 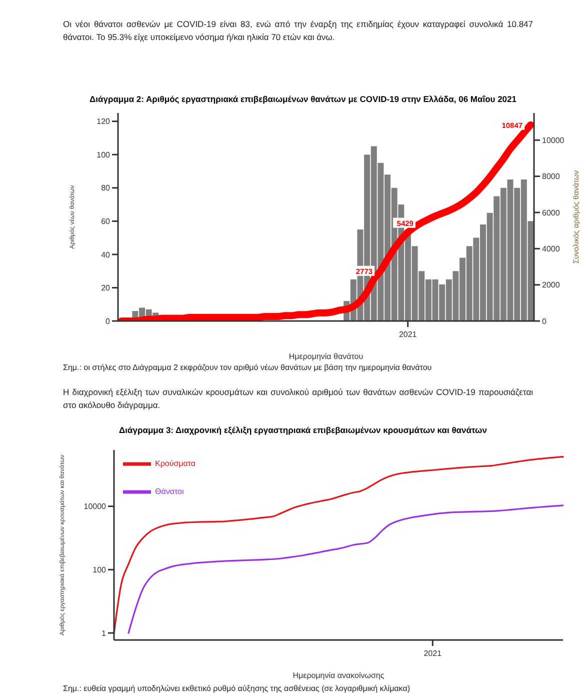 What do you see at coordinates (169, 491) in the screenshot?
I see `legend-label: Θάνατοι` at bounding box center [169, 491].